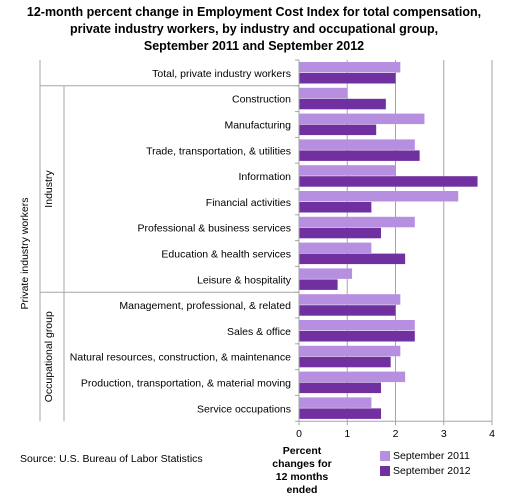  I want to click on category-label: Construction, so click(261, 100).